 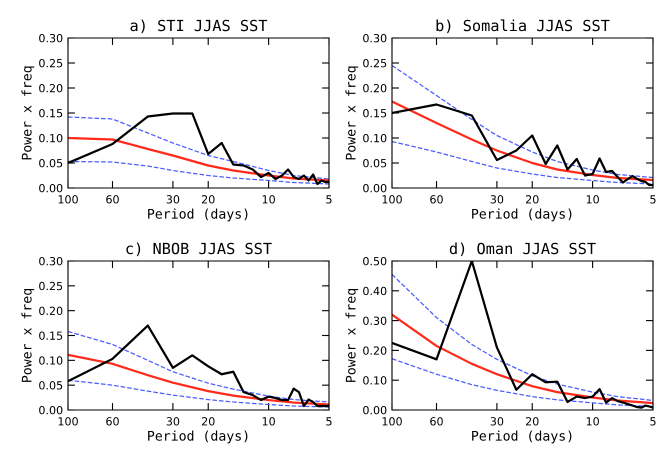 What do you see at coordinates (523, 249) in the screenshot?
I see `chart-title: d) Oman JJAS SST` at bounding box center [523, 249].